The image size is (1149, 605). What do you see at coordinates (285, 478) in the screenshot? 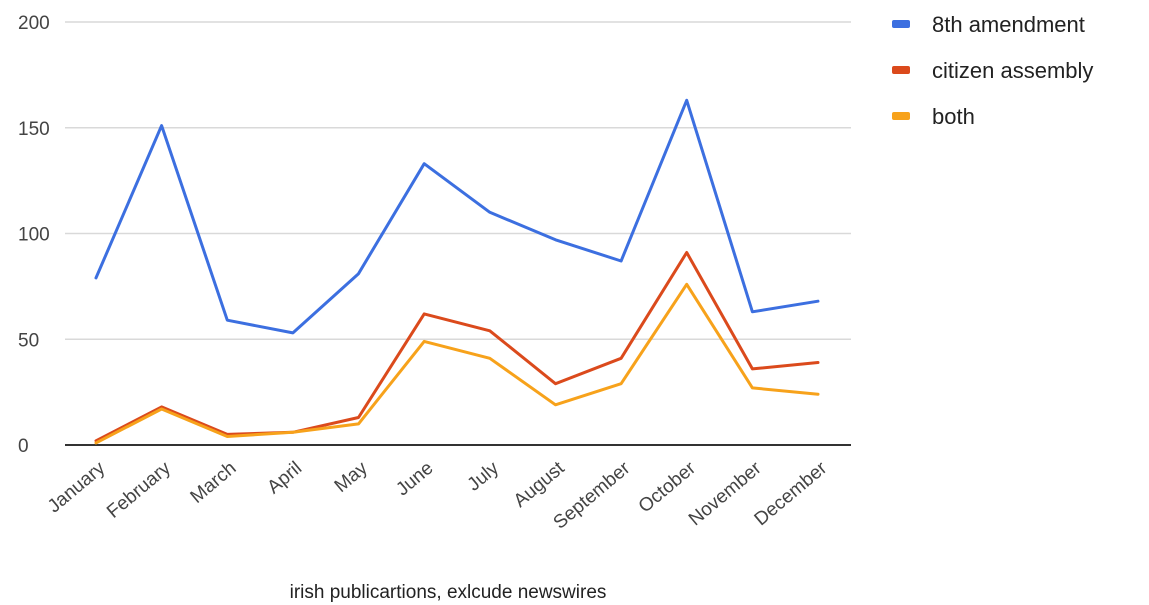
I see `x-tick-label: April` at bounding box center [285, 478].